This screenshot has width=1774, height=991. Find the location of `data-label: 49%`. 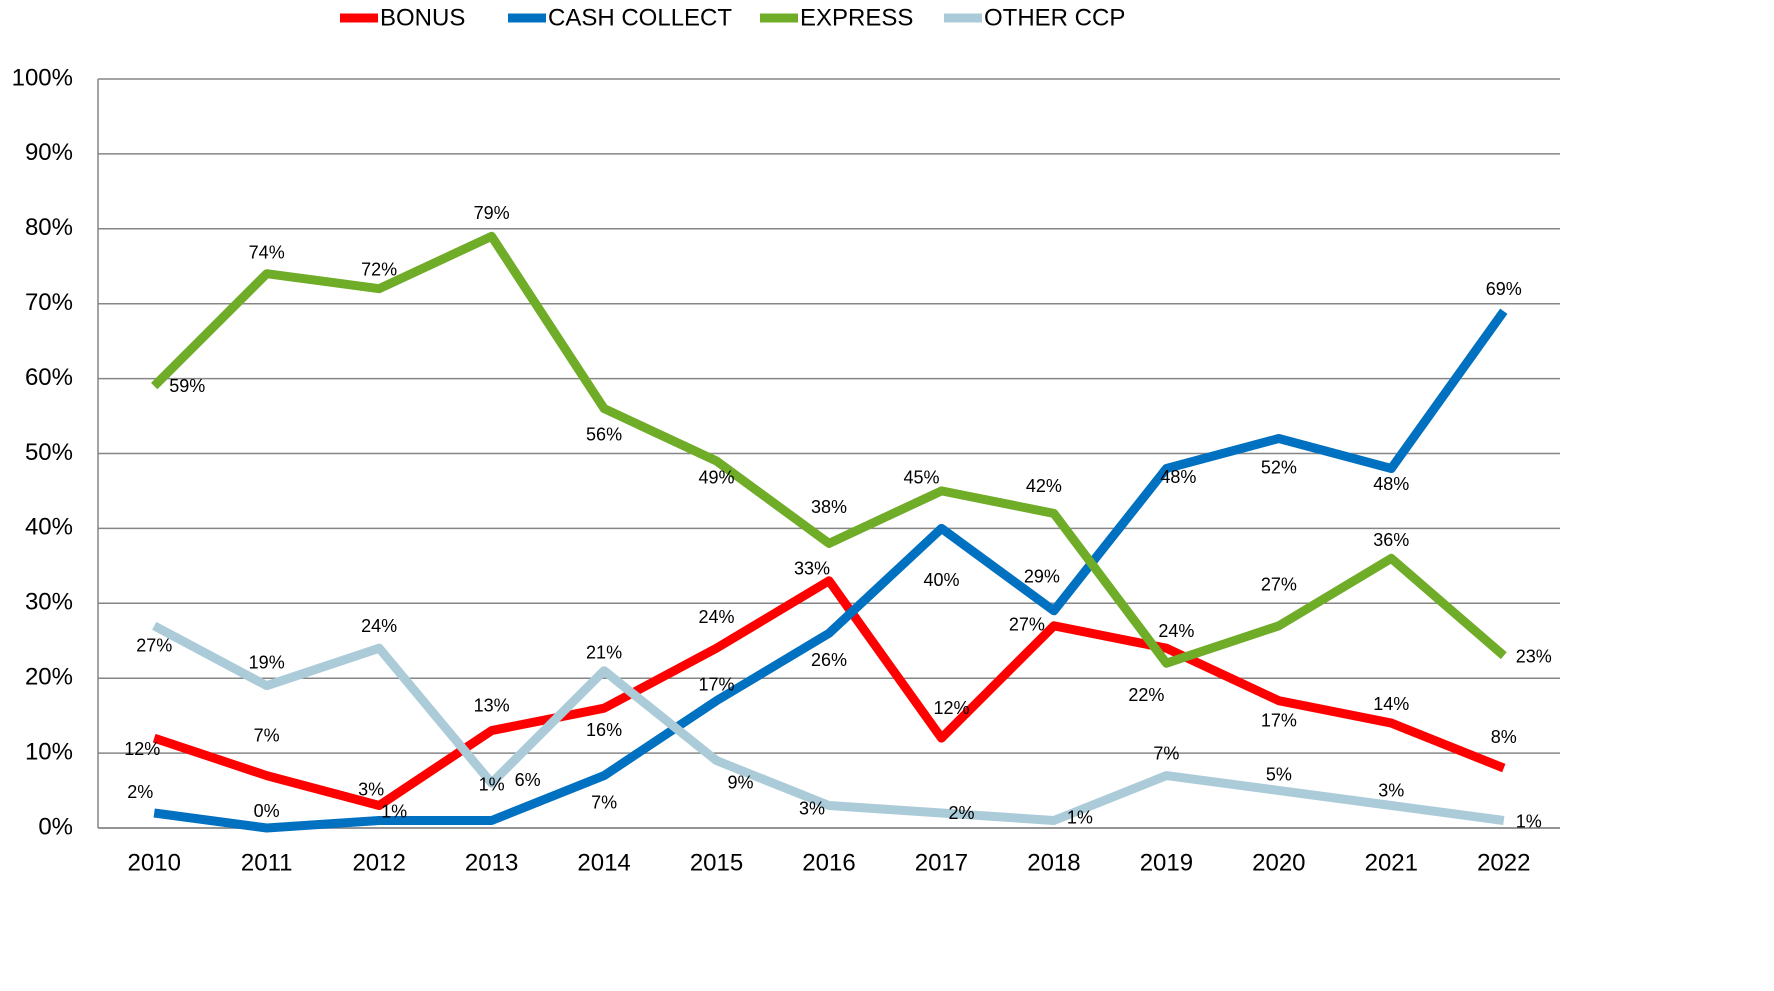

data-label: 49% is located at coordinates (717, 478).